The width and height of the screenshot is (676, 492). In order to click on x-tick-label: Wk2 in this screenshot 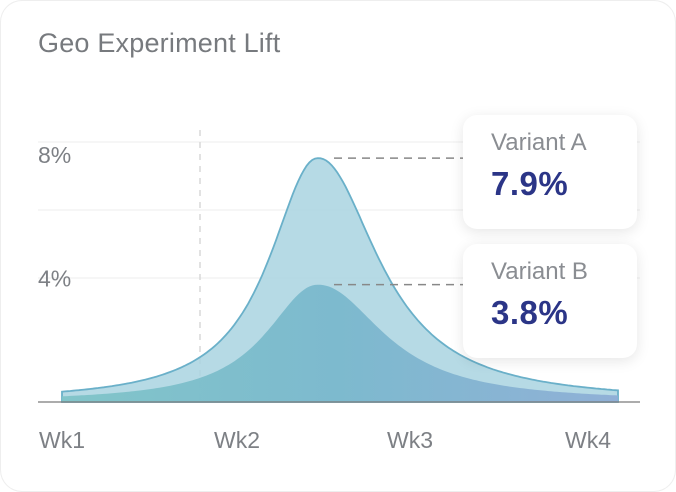, I will do `click(237, 440)`.